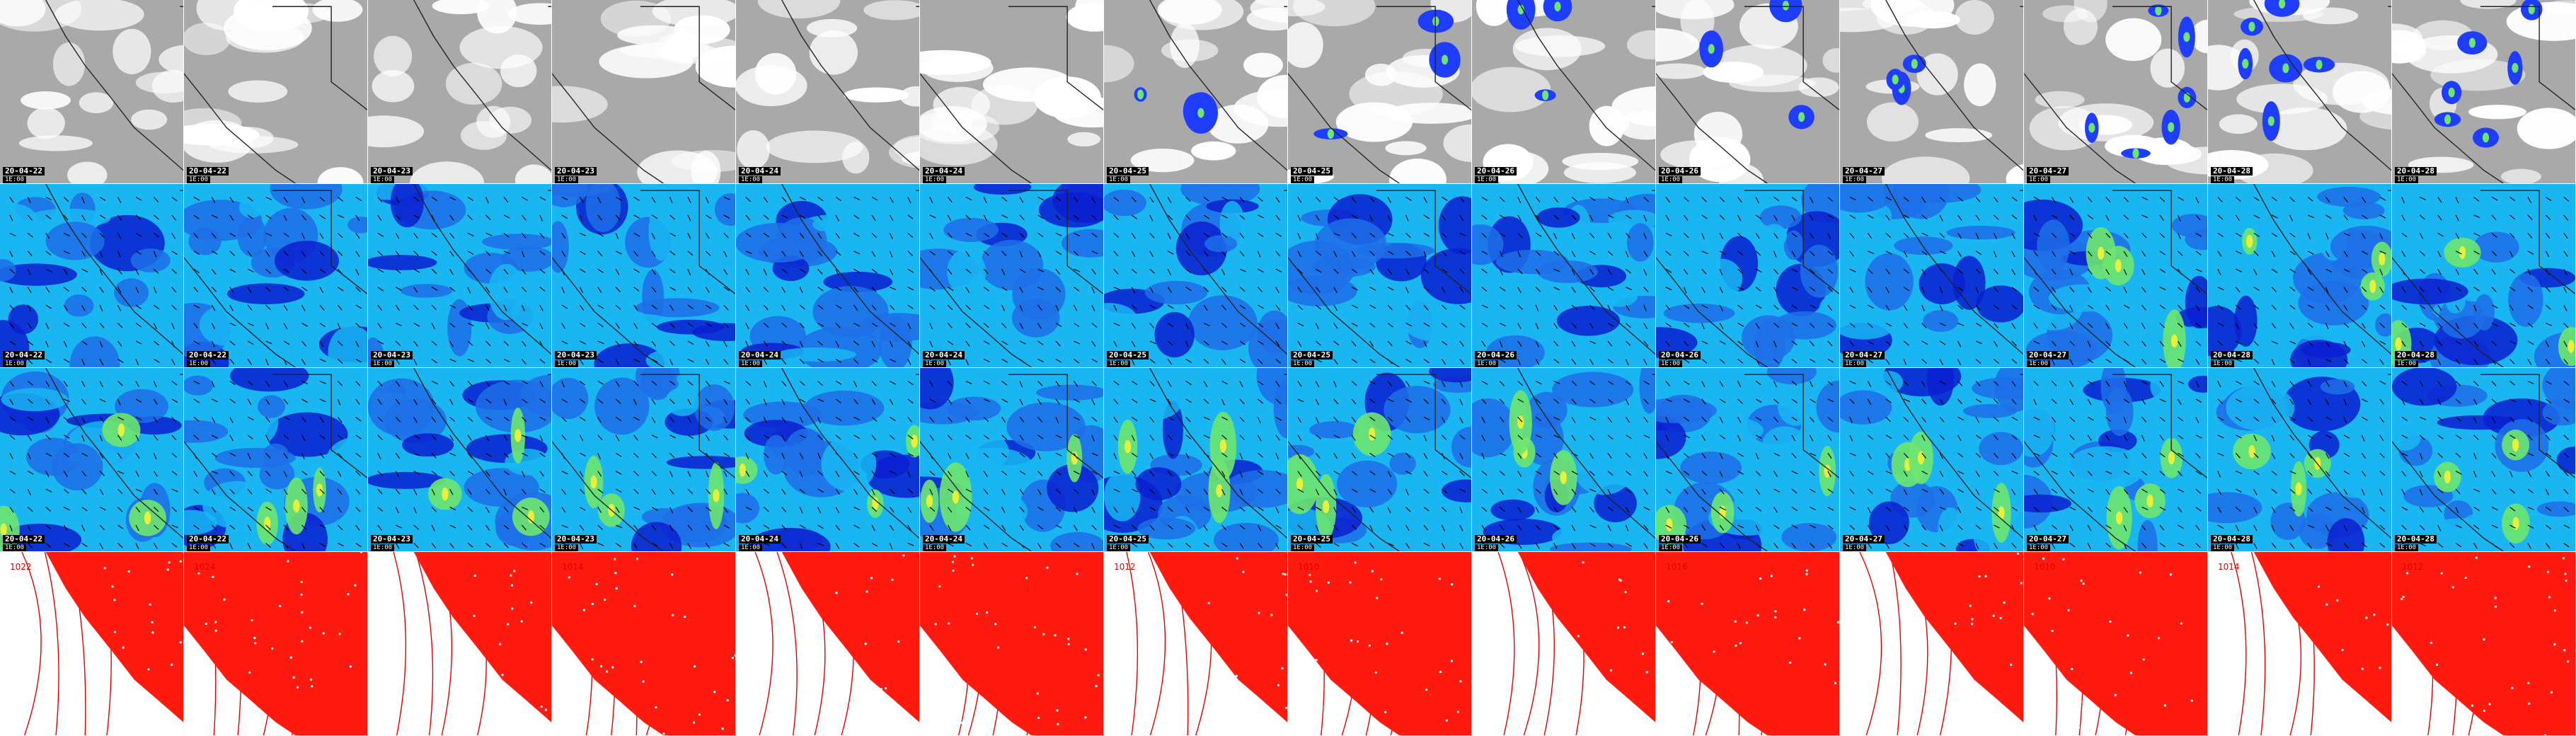  I want to click on wind-panel: 20-04-28 1E:00, so click(2300, 460).